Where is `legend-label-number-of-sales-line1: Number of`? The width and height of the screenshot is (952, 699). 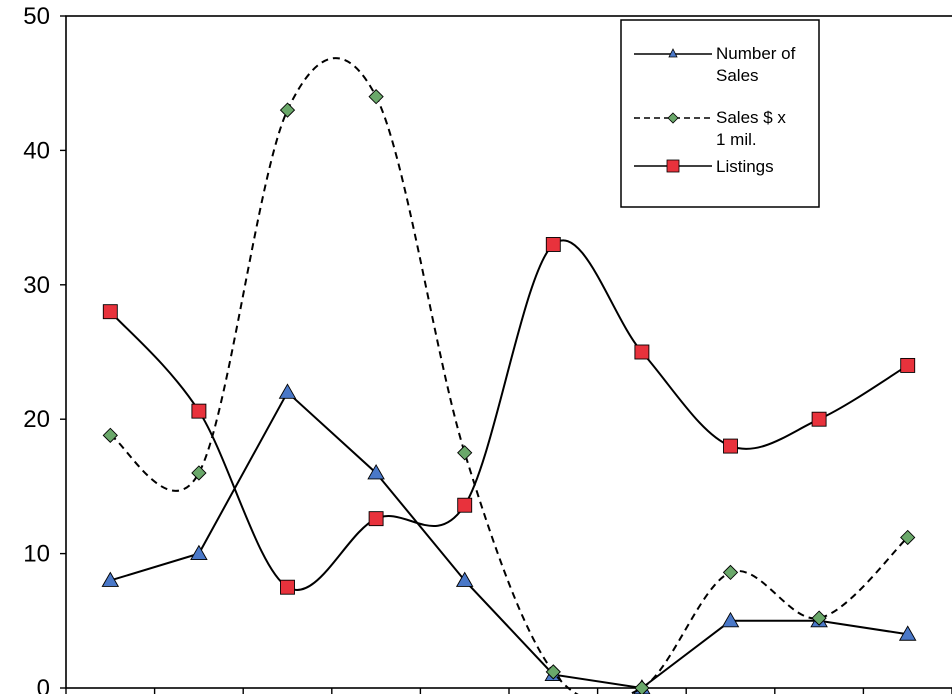 legend-label-number-of-sales-line1: Number of is located at coordinates (756, 53).